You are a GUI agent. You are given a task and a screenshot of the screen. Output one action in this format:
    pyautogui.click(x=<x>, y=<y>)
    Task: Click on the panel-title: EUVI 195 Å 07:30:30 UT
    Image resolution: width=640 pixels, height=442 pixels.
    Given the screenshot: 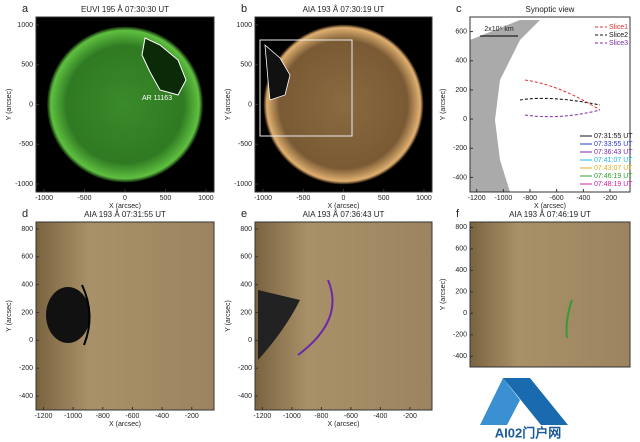 What is the action you would take?
    pyautogui.click(x=125, y=9)
    